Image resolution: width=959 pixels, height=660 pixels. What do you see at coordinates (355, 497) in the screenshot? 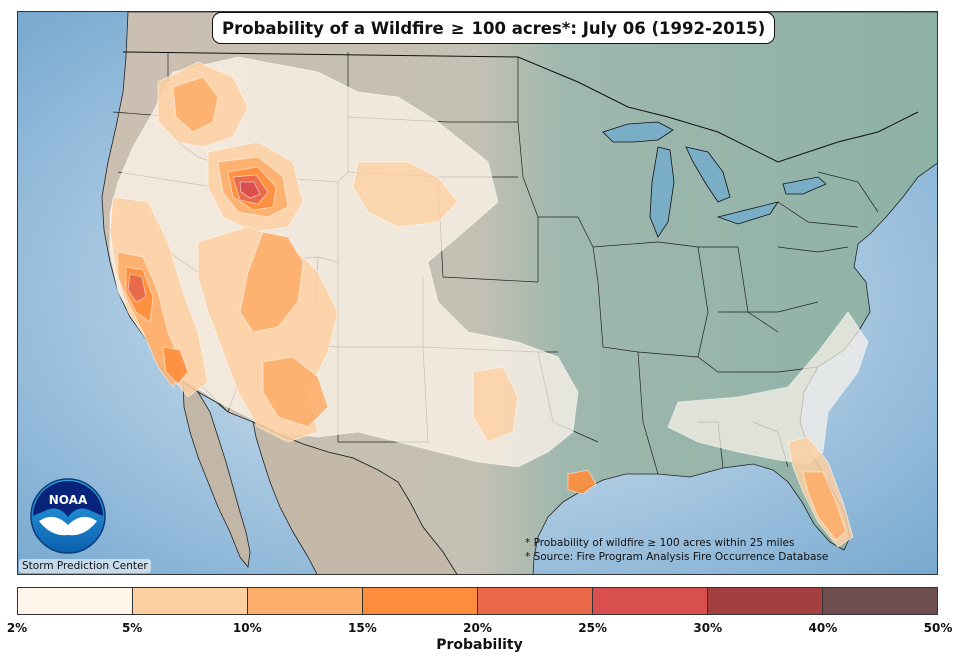
I see `mexico-mainland` at bounding box center [355, 497].